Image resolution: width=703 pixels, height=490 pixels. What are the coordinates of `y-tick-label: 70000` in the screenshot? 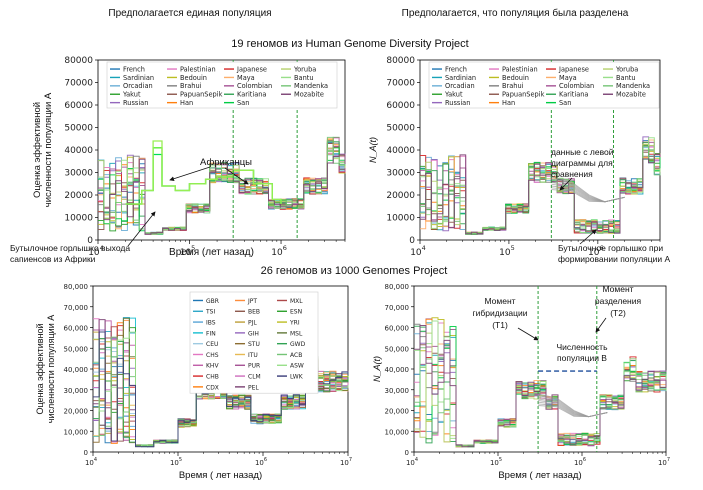 It's located at (400, 84).